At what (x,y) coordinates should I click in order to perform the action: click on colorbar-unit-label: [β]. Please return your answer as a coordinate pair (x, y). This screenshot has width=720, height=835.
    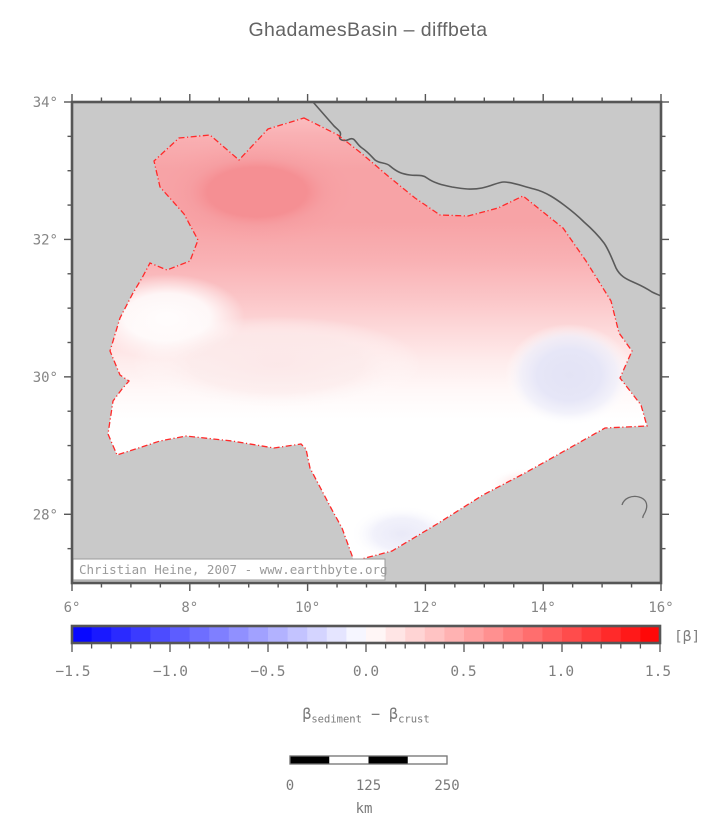
    Looking at the image, I should click on (687, 637).